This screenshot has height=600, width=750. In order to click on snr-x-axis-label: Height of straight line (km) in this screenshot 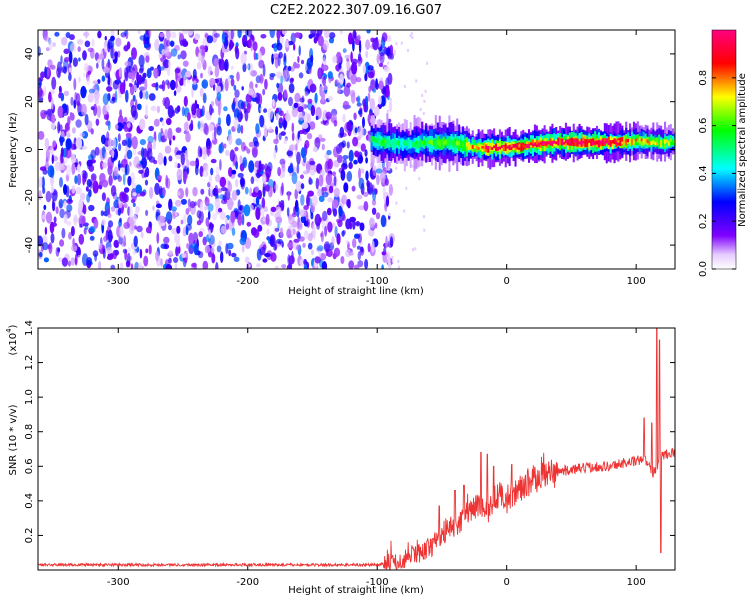, I will do `click(356, 590)`.